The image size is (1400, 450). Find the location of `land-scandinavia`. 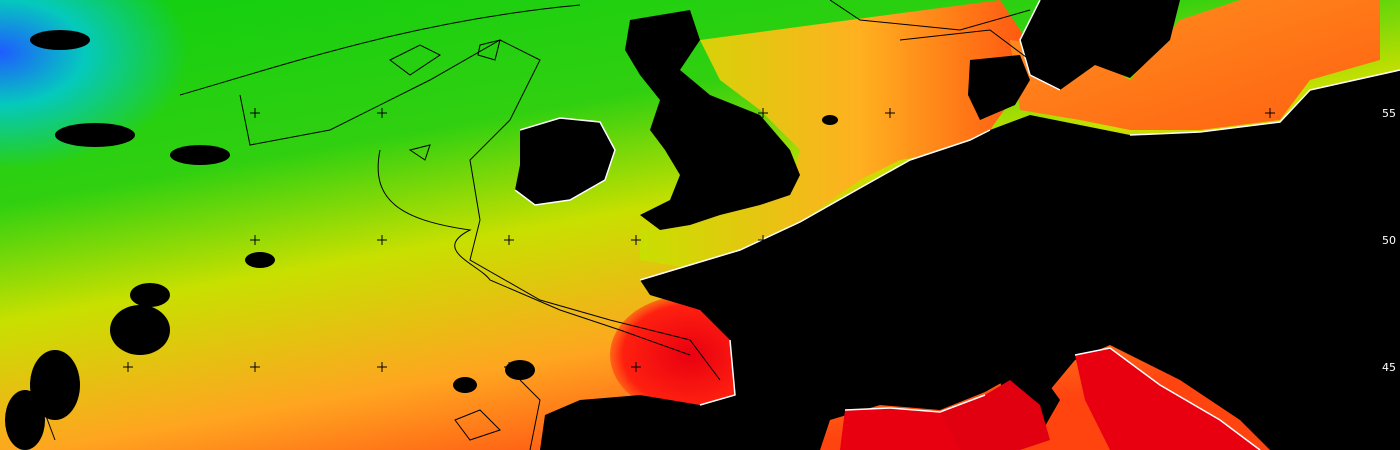

land-scandinavia is located at coordinates (1100, 45).